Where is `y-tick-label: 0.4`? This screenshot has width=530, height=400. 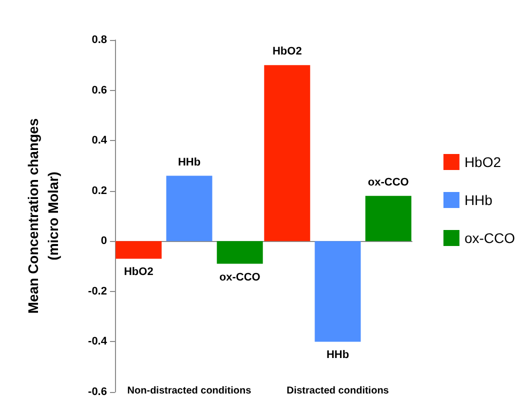 y-tick-label: 0.4 is located at coordinates (100, 140).